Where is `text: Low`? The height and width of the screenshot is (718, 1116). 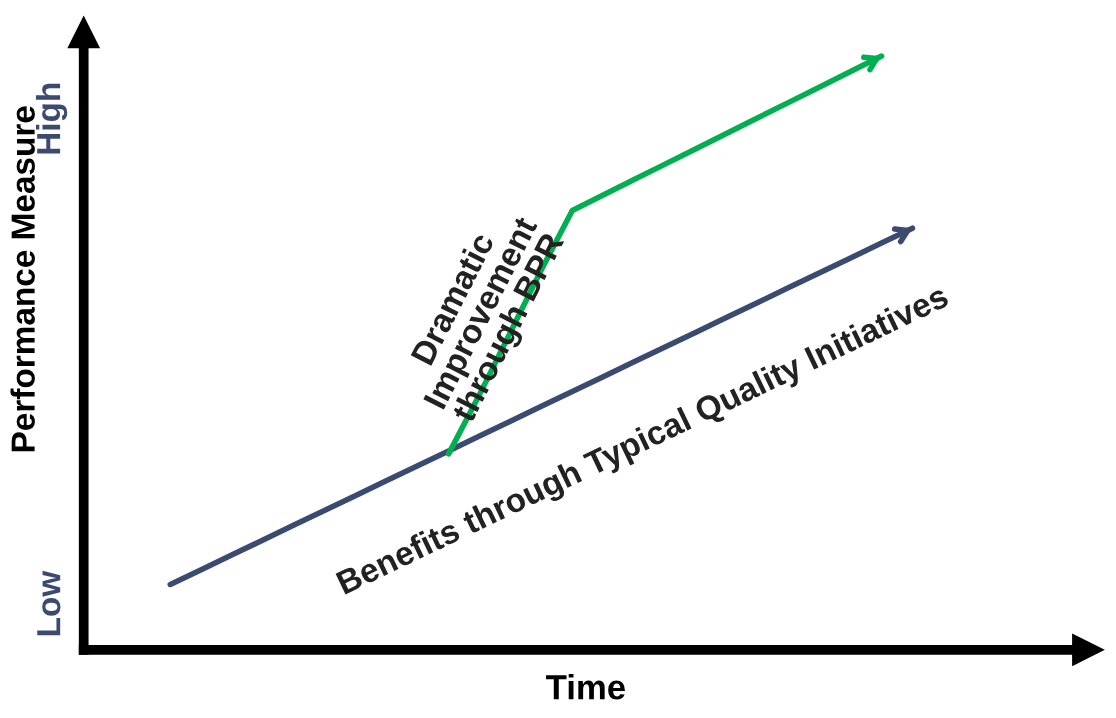
text: Low is located at coordinates (49, 603).